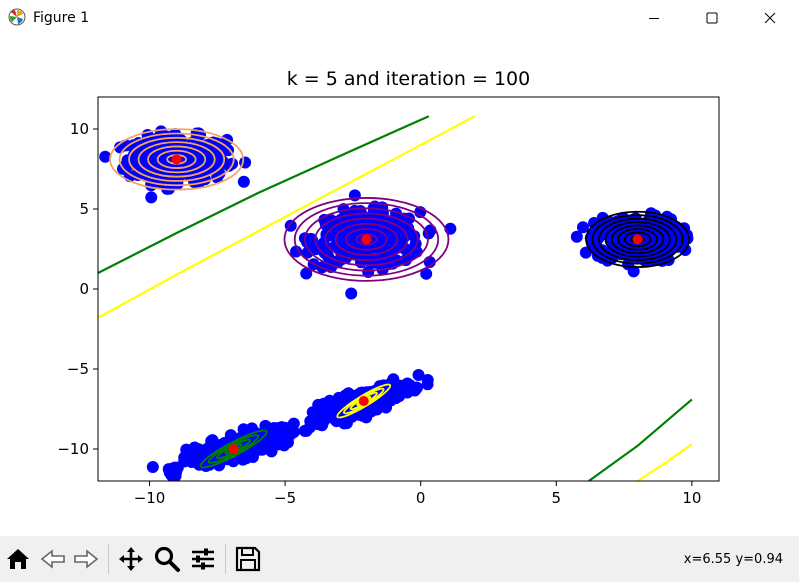  Describe the element at coordinates (399, 559) in the screenshot. I see `navigation-toolbar: x=6.55 y=0.94` at that location.